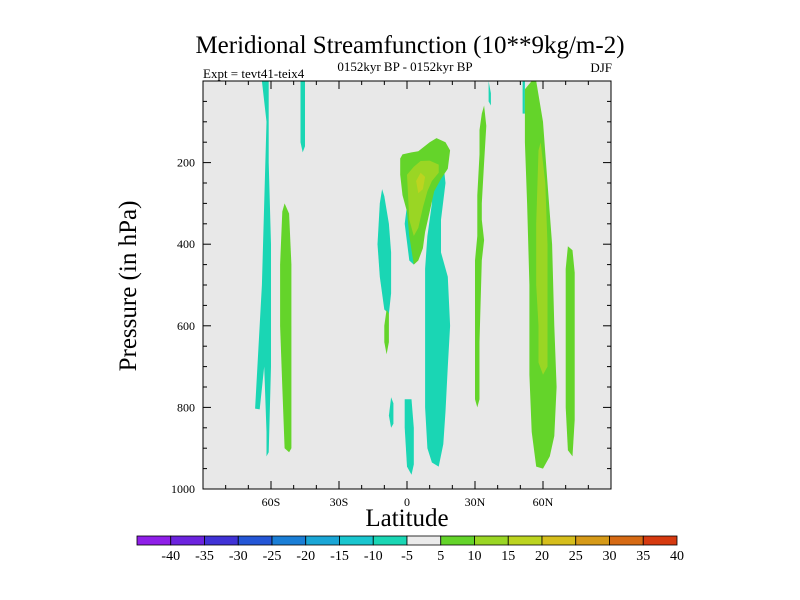 The image size is (800, 600). What do you see at coordinates (576, 556) in the screenshot?
I see `colorbar-label: 25` at bounding box center [576, 556].